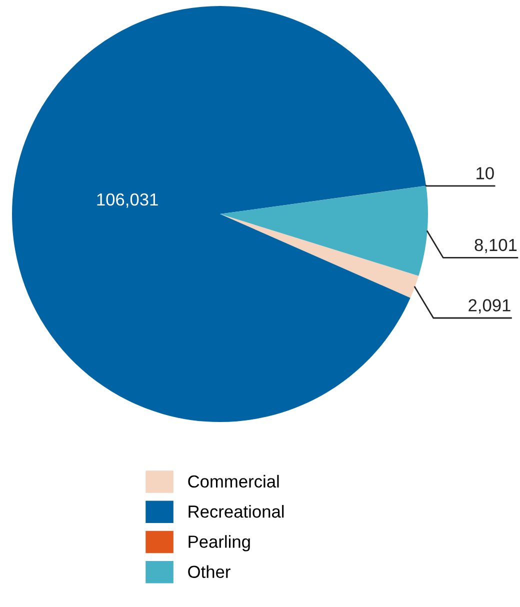 The image size is (520, 607). I want to click on legend-label: Commercial, so click(233, 481).